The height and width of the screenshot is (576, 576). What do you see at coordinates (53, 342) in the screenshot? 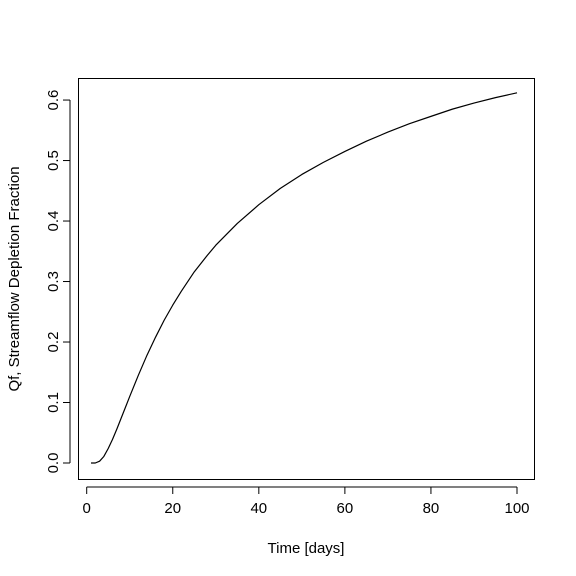
I see `y-tick-label: 0.2` at bounding box center [53, 342].